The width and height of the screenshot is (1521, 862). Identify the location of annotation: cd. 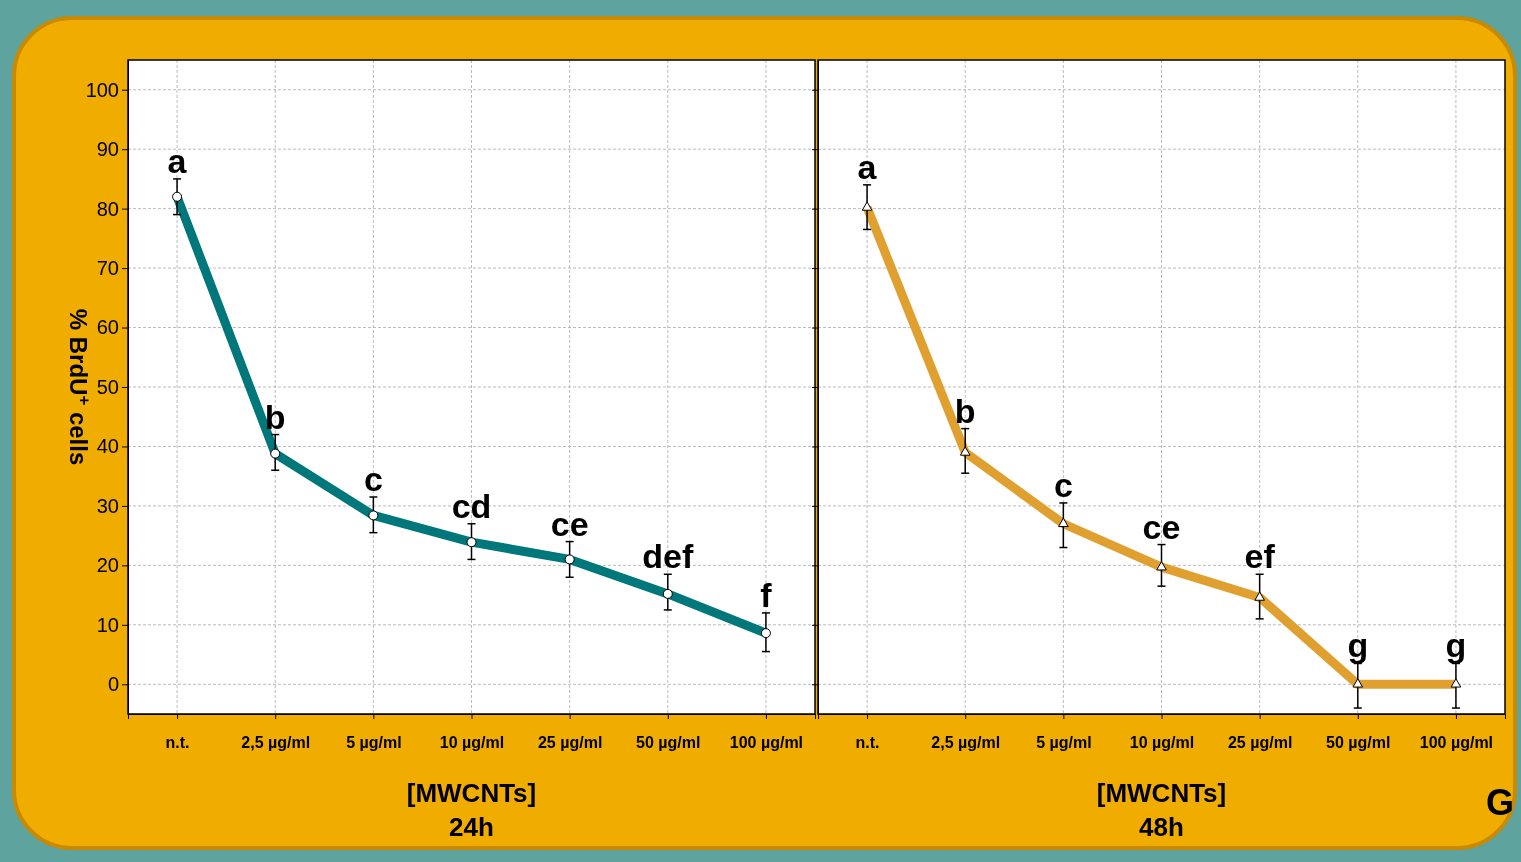
(471, 505).